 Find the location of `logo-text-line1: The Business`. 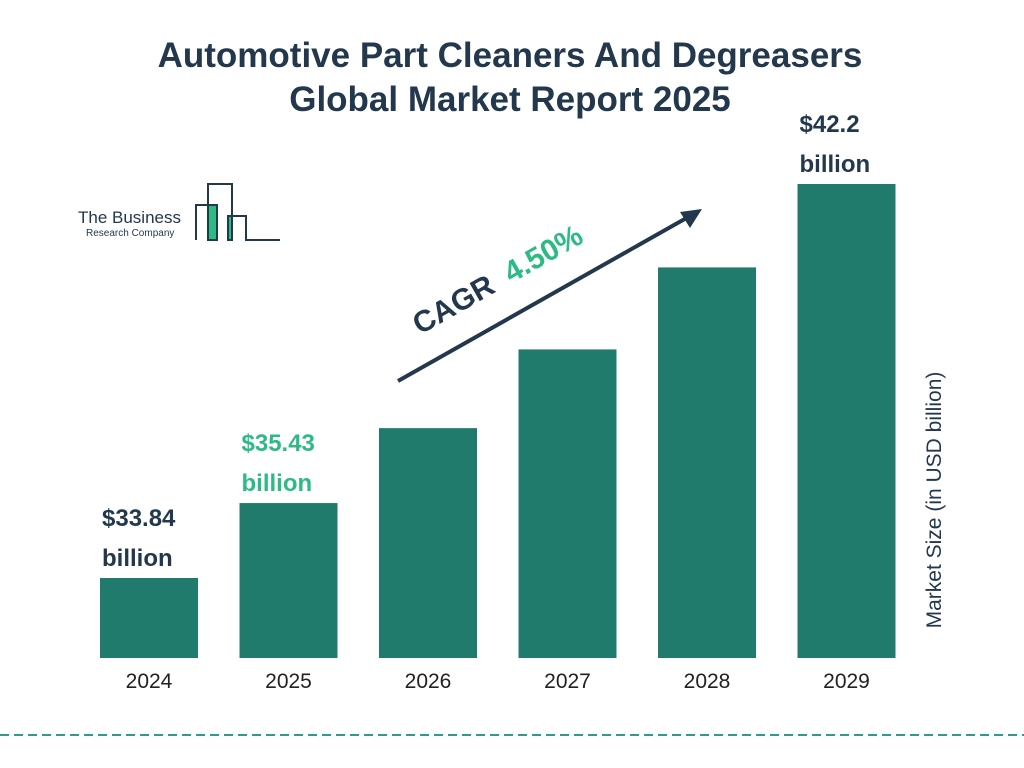

logo-text-line1: The Business is located at coordinates (129, 217).